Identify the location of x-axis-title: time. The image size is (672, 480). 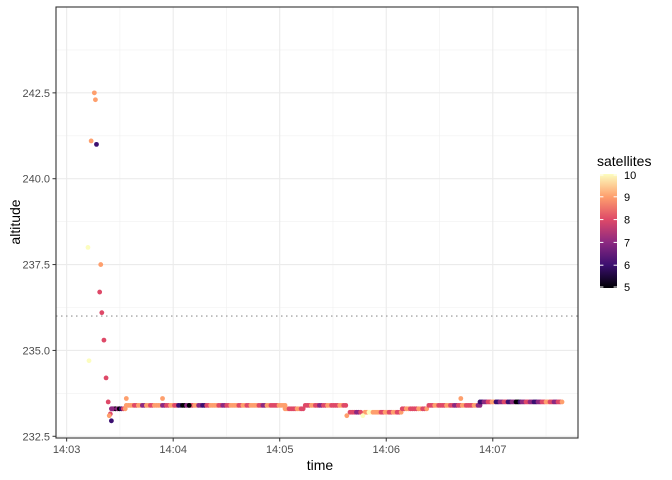
(320, 465).